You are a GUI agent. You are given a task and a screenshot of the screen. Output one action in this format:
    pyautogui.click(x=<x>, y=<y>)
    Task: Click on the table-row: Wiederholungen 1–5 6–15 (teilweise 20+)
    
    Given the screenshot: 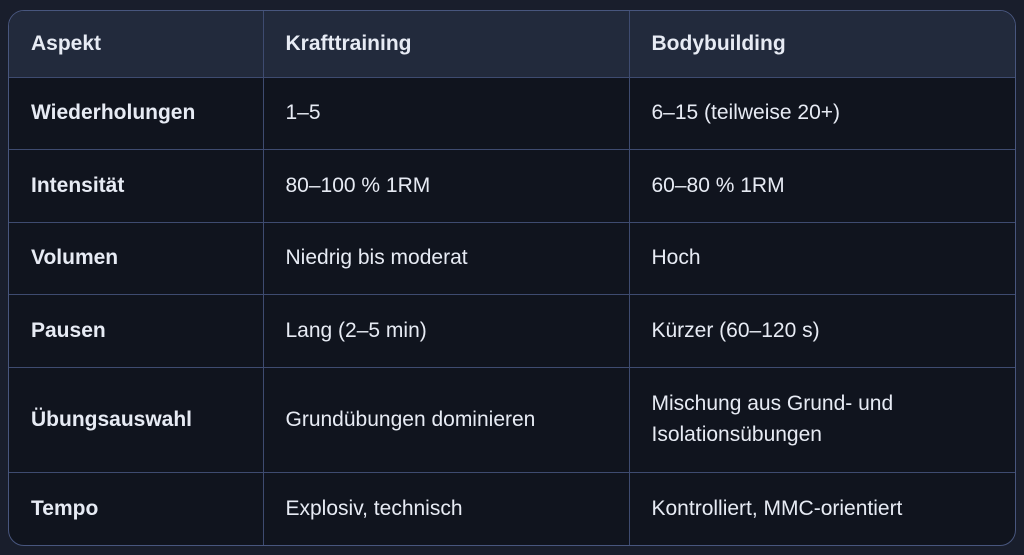 What is the action you would take?
    pyautogui.click(x=512, y=113)
    